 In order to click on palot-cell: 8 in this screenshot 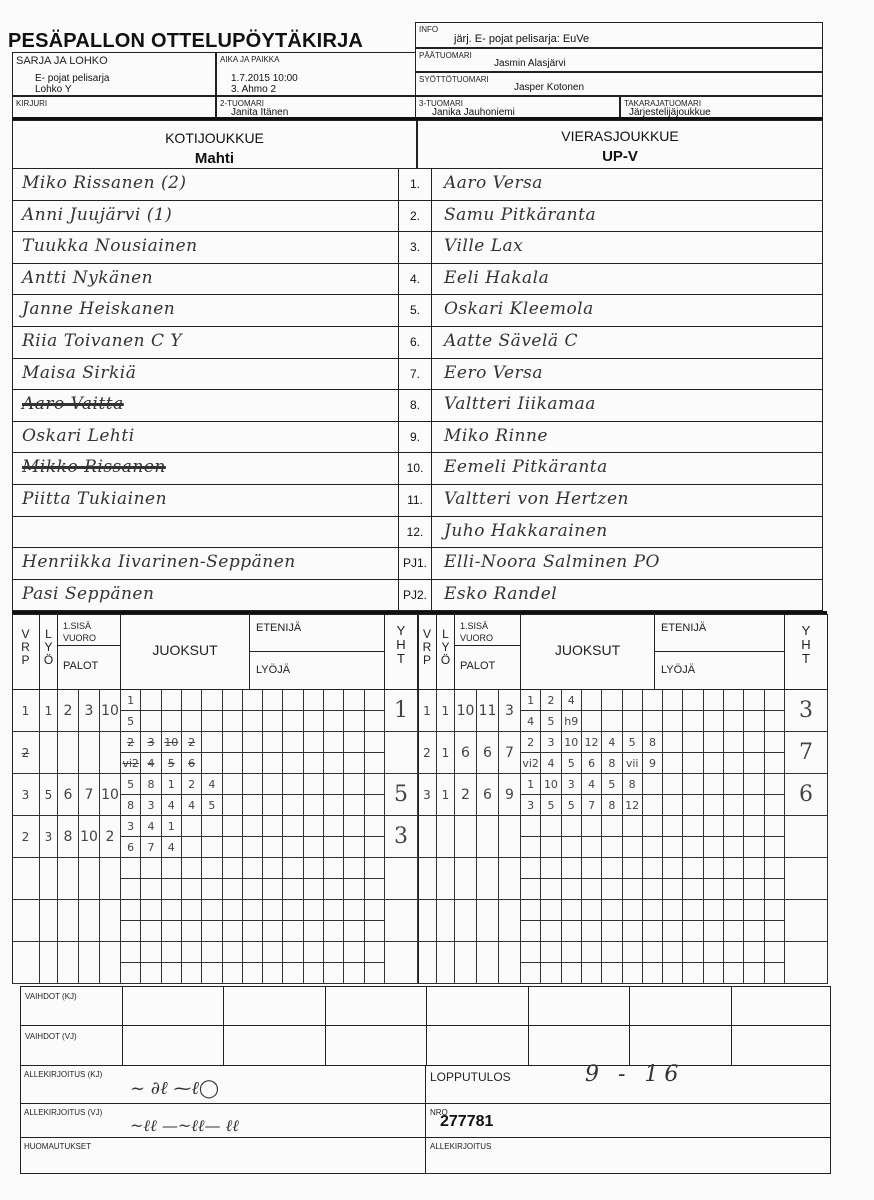, I will do `click(68, 837)`.